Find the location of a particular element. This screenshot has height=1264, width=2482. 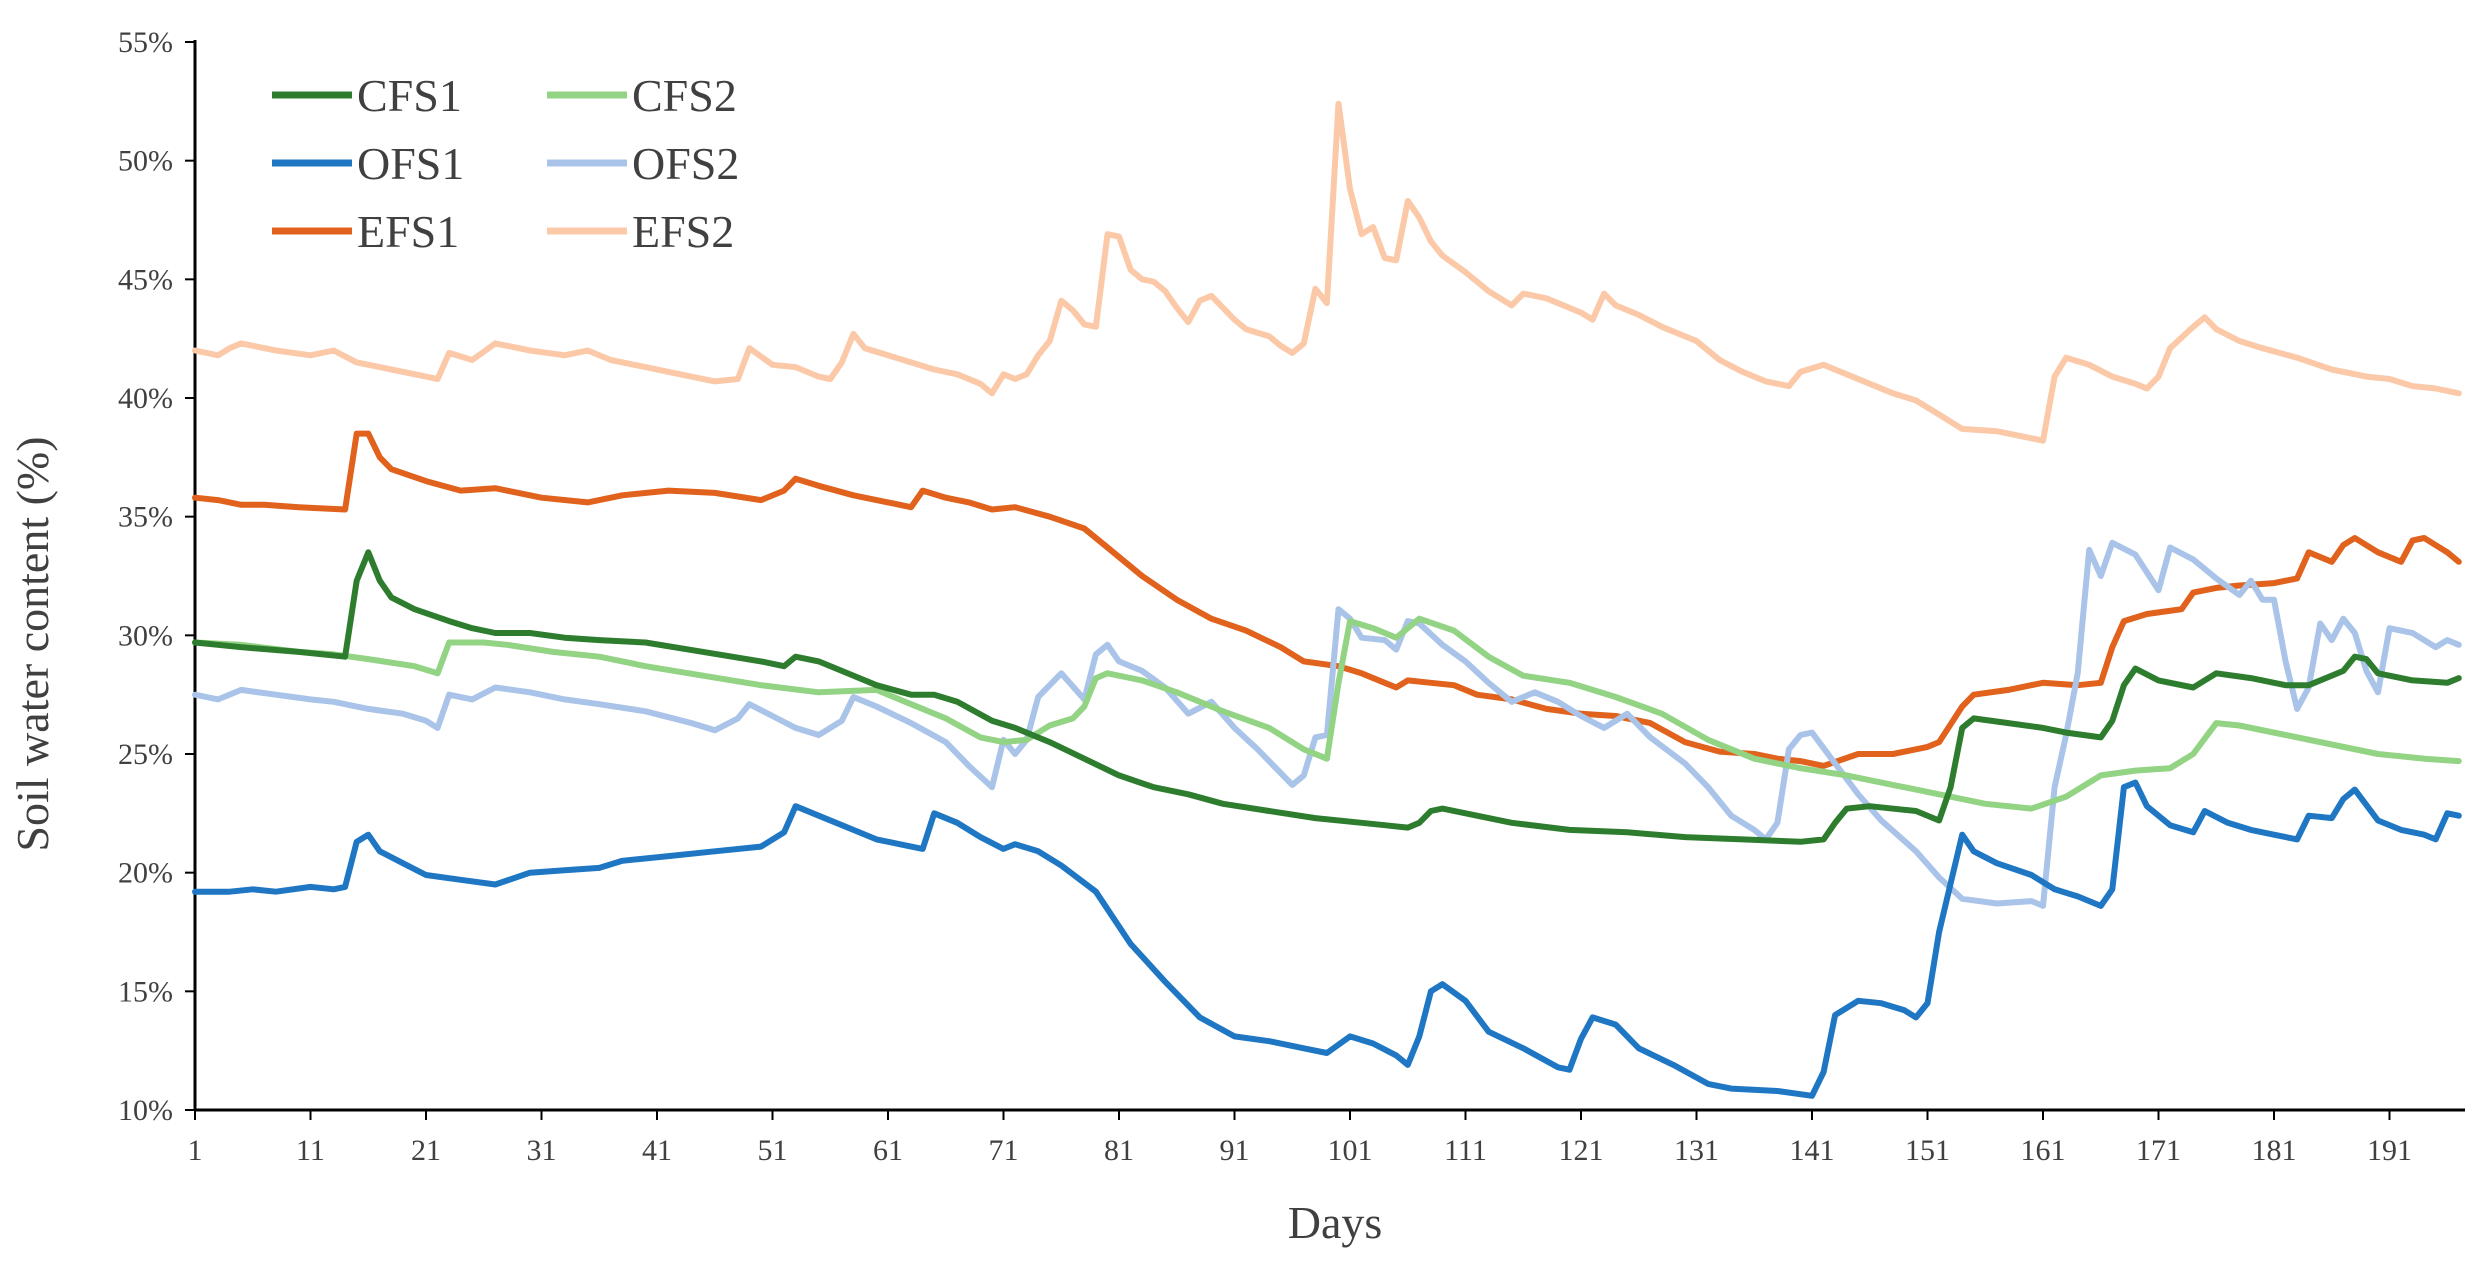

legend-label-cfs2: CFS2 is located at coordinates (684, 95).